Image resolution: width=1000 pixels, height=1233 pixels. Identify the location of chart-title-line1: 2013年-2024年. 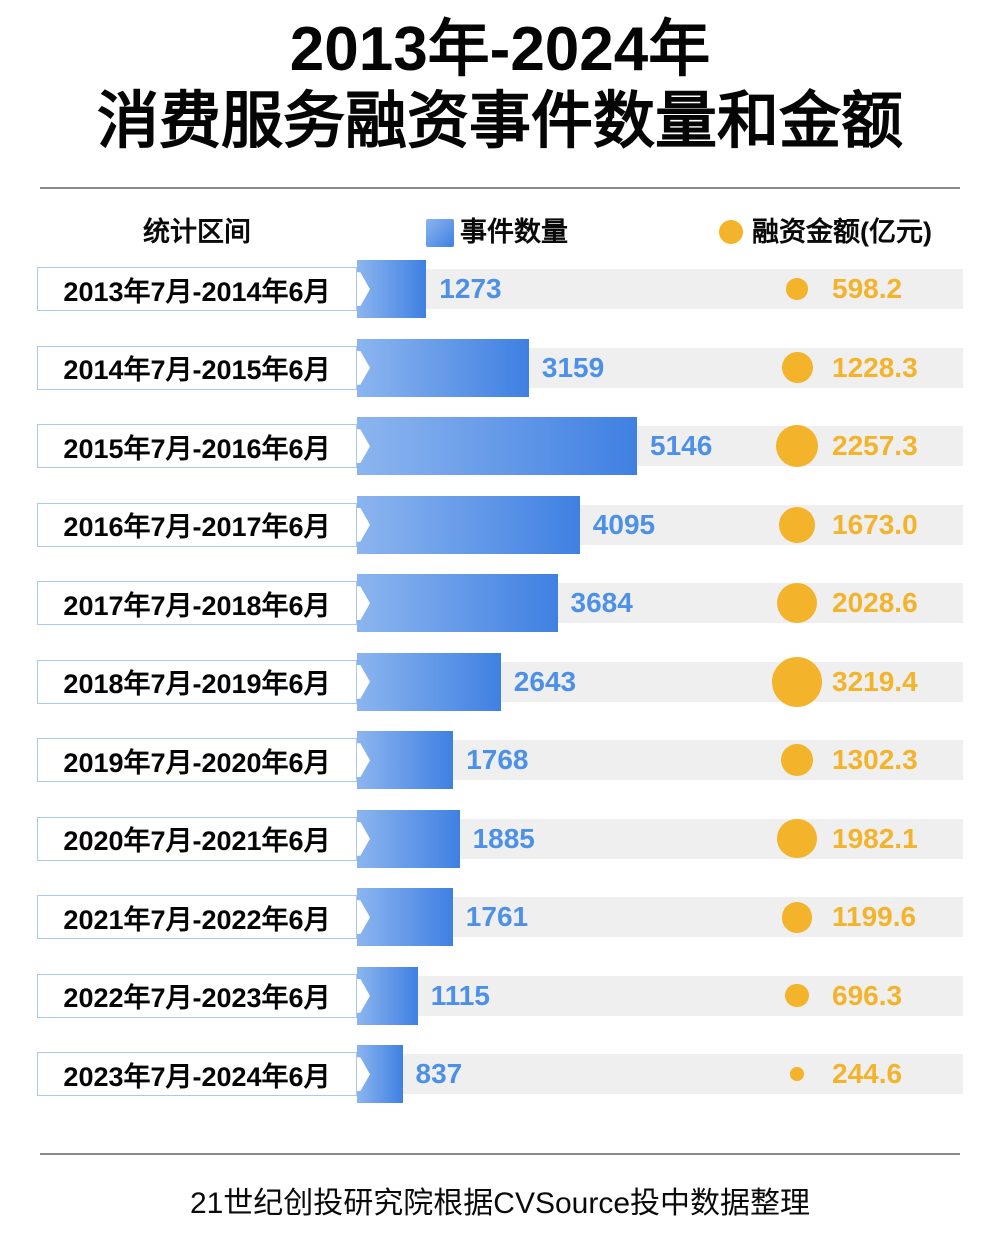
(500, 49).